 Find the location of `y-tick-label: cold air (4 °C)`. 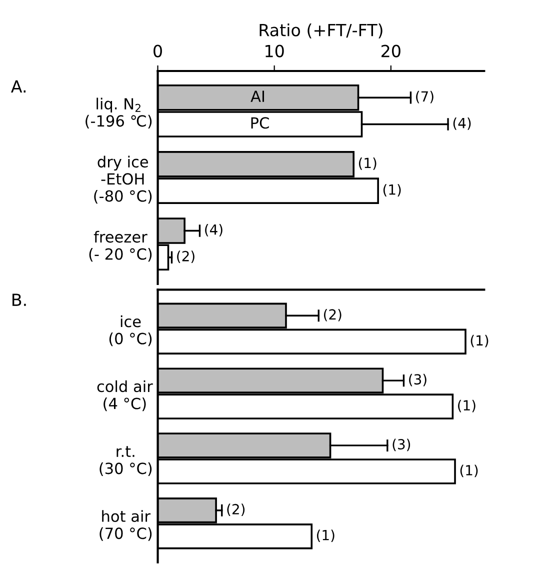

y-tick-label: cold air (4 °C) is located at coordinates (125, 396).